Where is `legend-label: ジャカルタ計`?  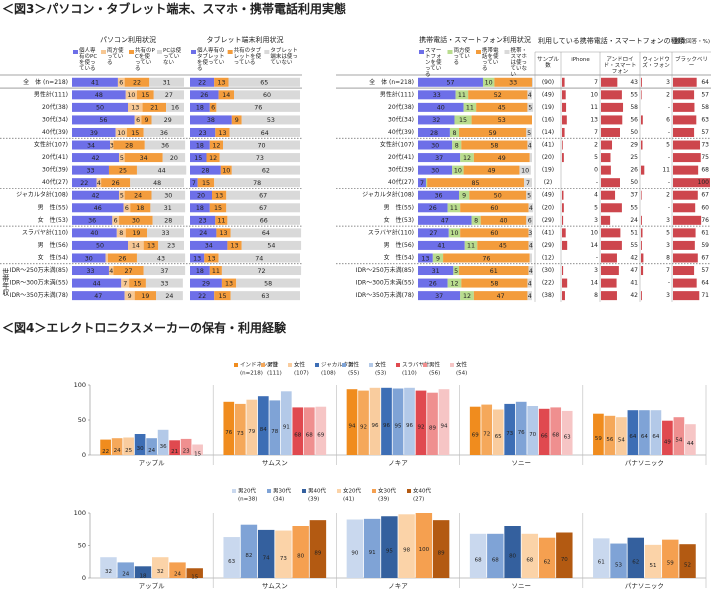
legend-label: ジャカルタ計 is located at coordinates (337, 365).